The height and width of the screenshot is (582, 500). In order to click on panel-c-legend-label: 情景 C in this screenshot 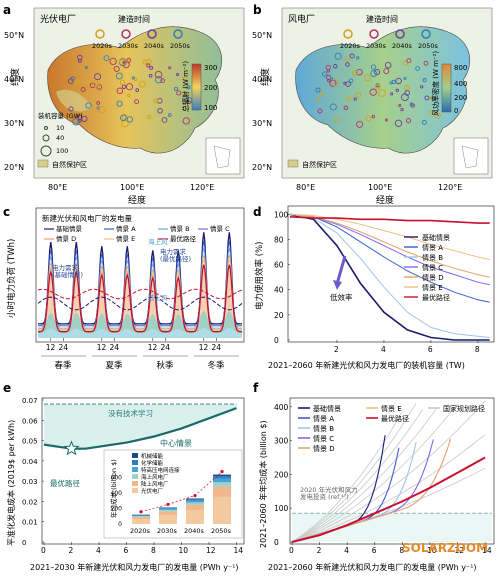, I will do `click(220, 228)`.